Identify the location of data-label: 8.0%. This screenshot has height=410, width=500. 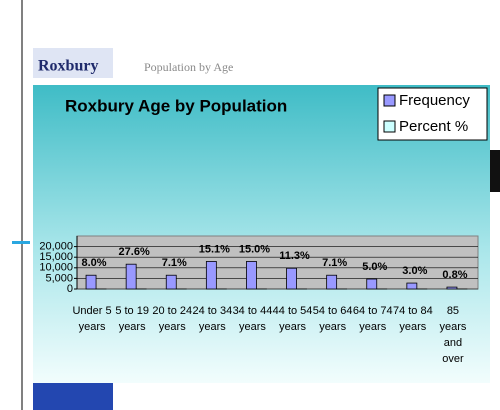
(94, 263).